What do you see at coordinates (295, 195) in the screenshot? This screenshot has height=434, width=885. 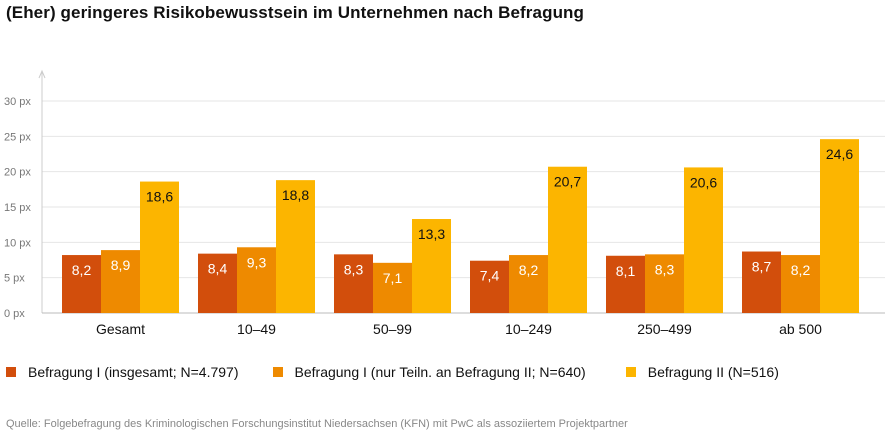 I see `data-label: 18,8` at bounding box center [295, 195].